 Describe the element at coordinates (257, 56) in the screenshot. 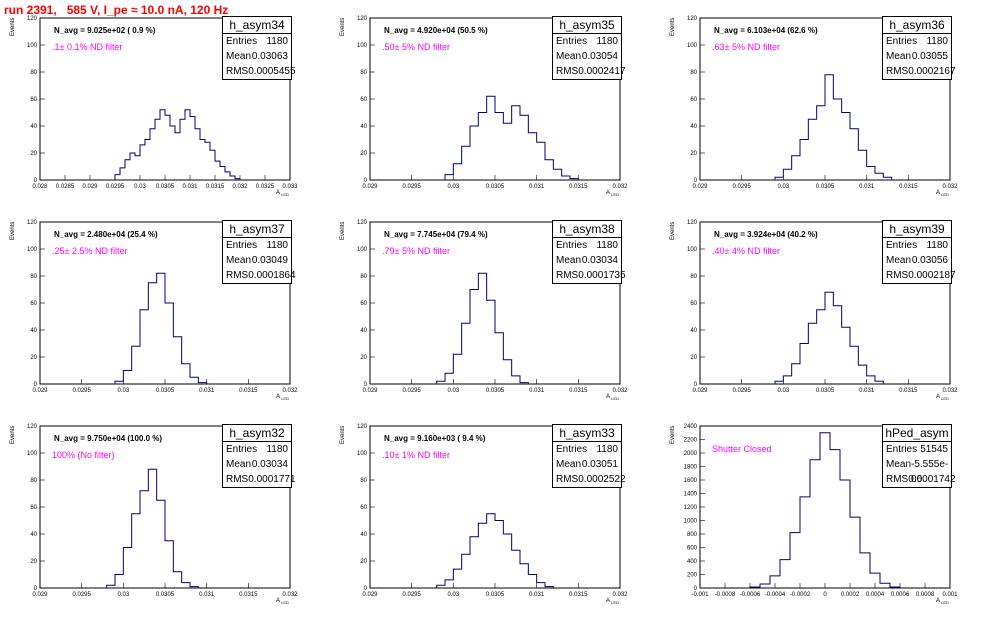

I see `stats-row-mean: Mean 0.03063` at that location.